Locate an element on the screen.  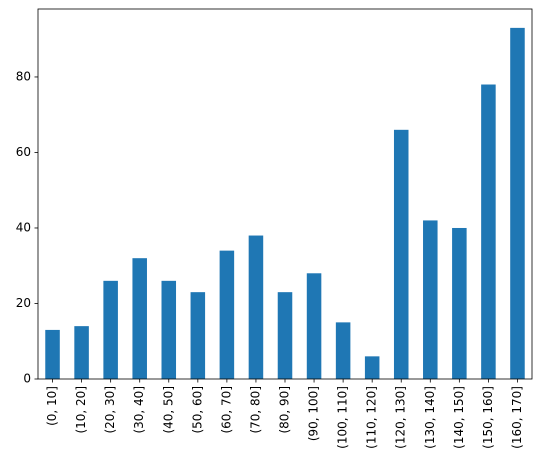
x-tick-label: (10, 20] is located at coordinates (81, 410).